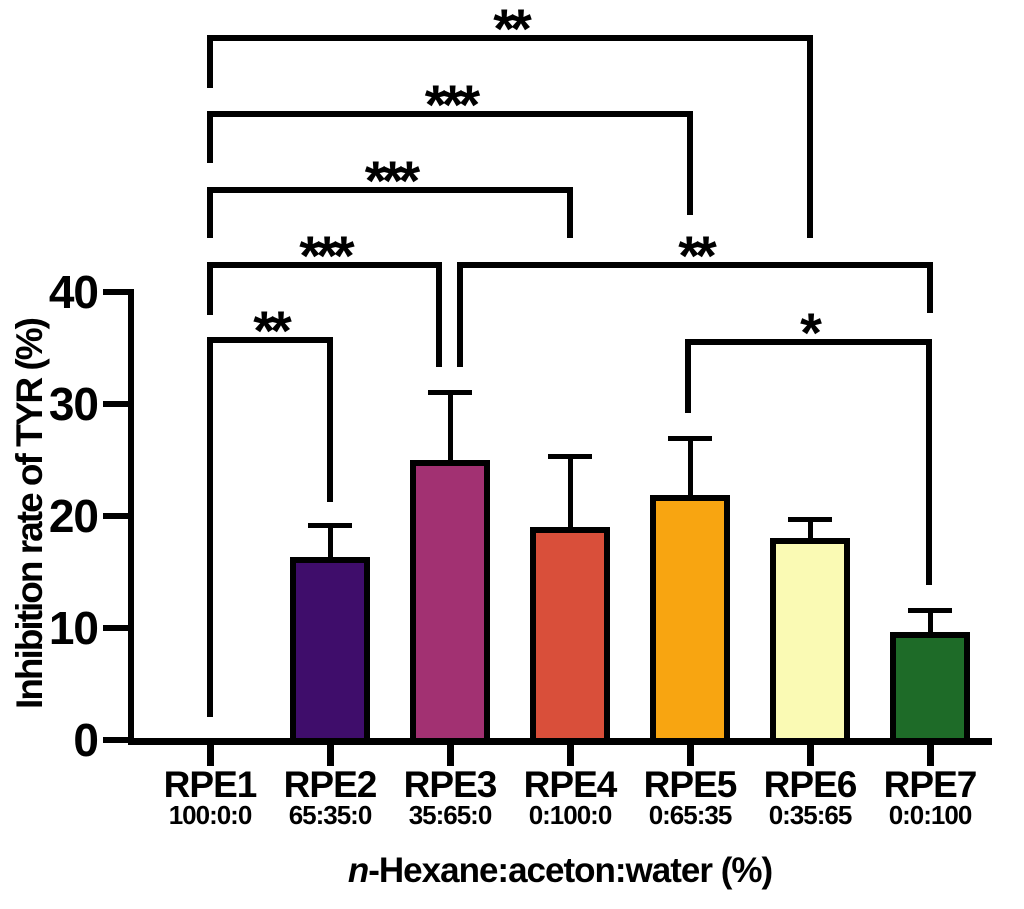 This screenshot has height=909, width=1024. What do you see at coordinates (330, 755) in the screenshot?
I see `x-tick-RPE2` at bounding box center [330, 755].